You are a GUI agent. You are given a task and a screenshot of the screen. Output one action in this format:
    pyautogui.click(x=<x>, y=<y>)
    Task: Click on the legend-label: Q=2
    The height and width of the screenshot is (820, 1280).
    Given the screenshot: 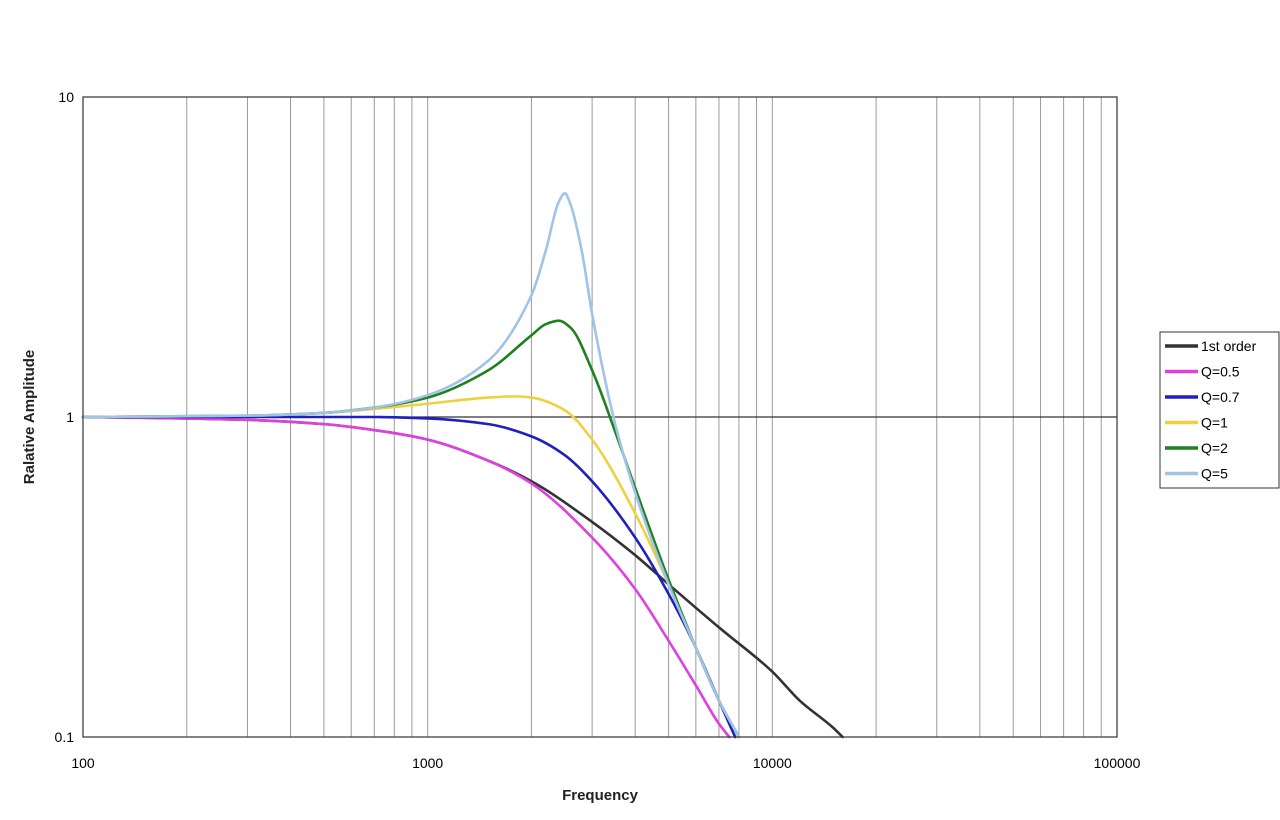 What is the action you would take?
    pyautogui.click(x=1214, y=448)
    